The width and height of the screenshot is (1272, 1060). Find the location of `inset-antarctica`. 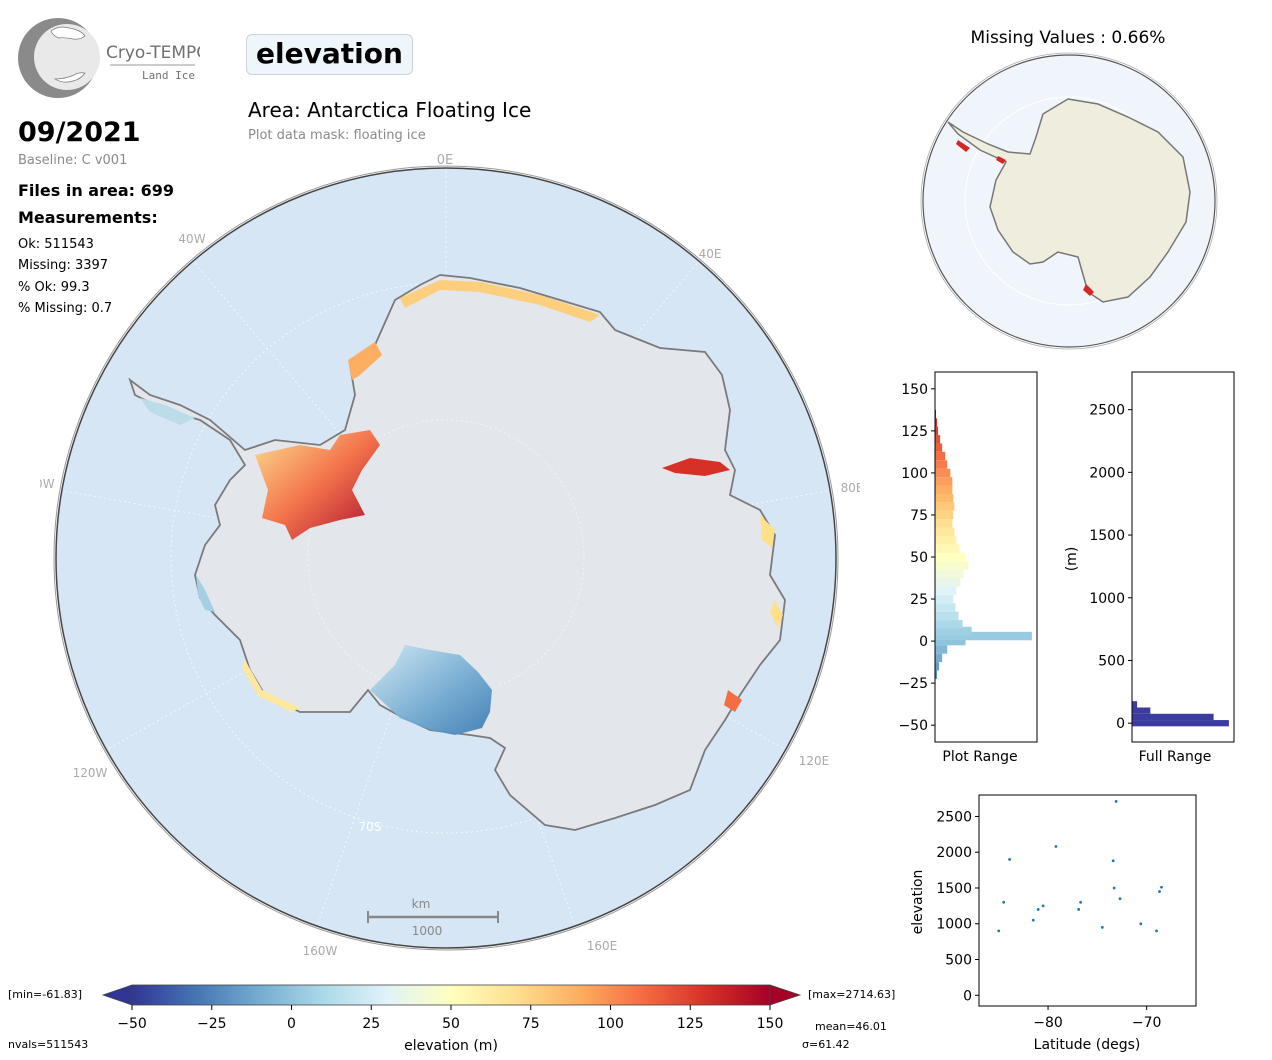

inset-antarctica is located at coordinates (1069, 200).